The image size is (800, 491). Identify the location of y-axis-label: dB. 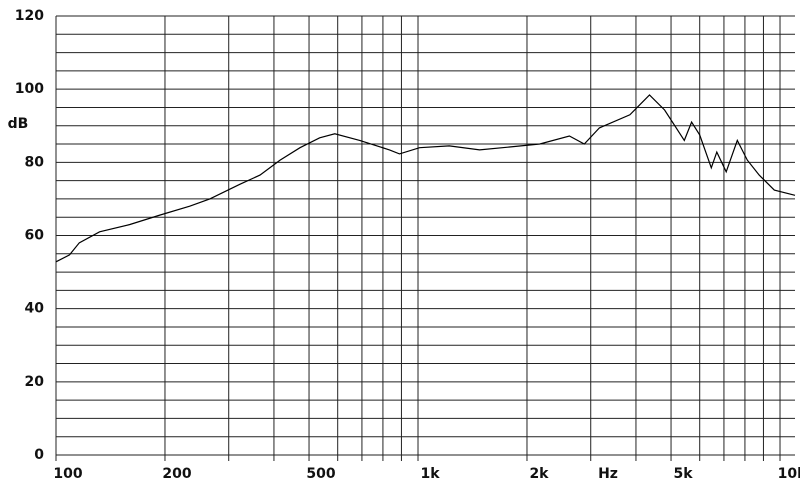
(18, 124).